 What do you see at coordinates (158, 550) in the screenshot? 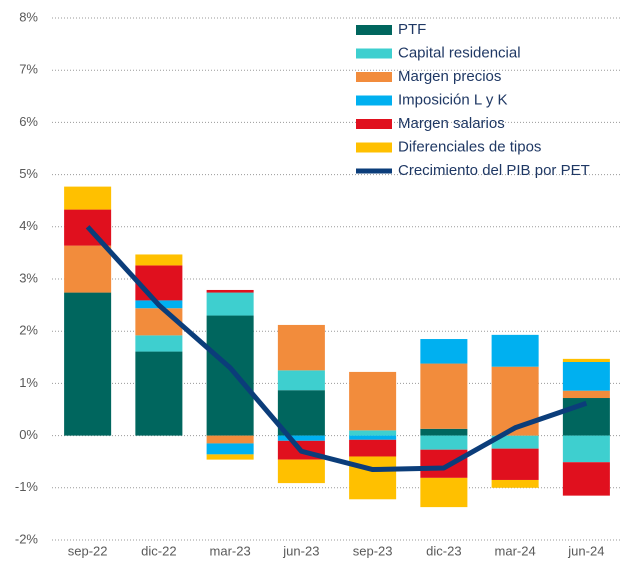
I see `x-tick-label: dic-22` at bounding box center [158, 550].